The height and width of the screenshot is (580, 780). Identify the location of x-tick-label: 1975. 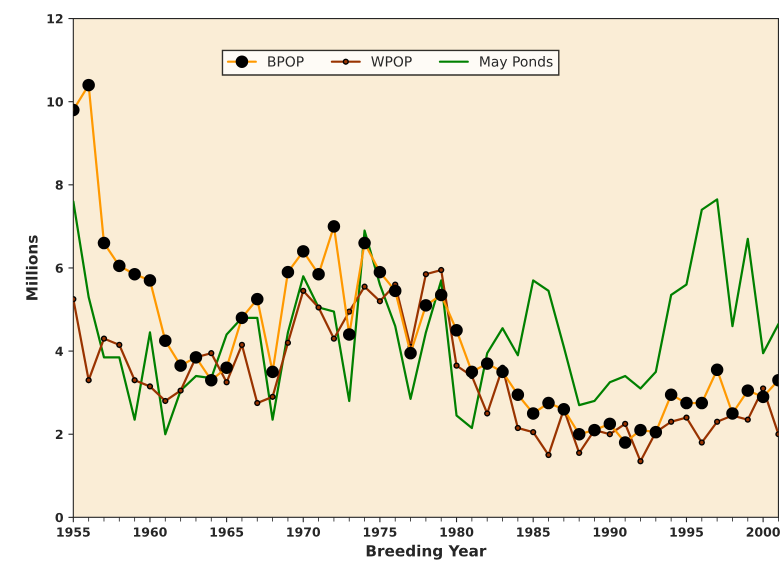
(380, 532).